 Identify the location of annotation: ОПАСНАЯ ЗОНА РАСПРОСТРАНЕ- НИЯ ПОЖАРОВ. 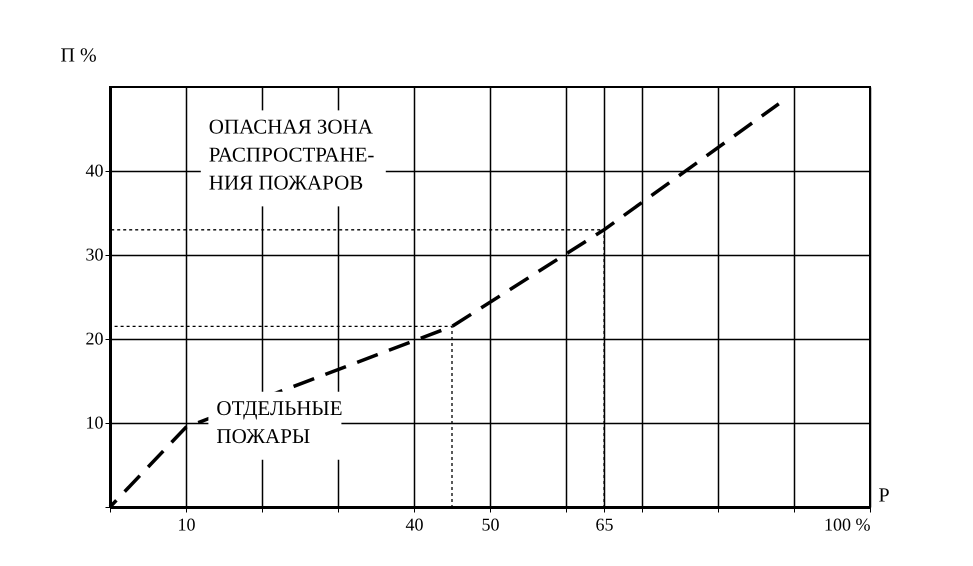
(291, 154).